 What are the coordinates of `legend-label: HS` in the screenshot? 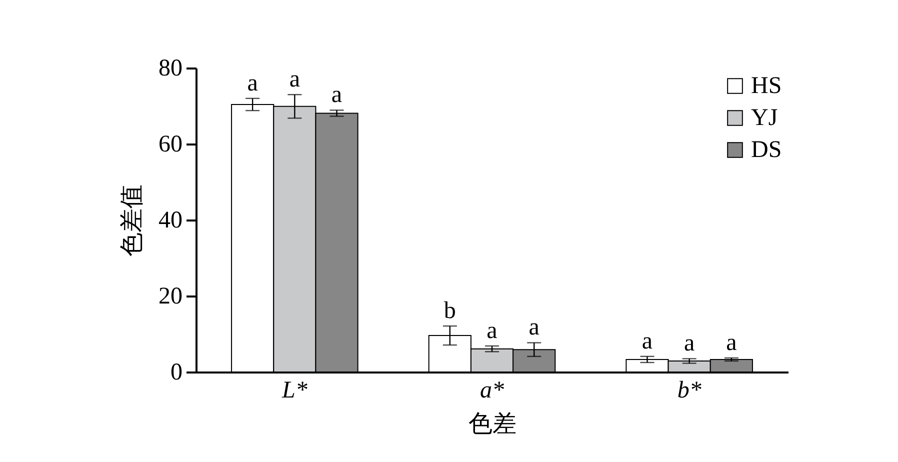 It's located at (766, 86).